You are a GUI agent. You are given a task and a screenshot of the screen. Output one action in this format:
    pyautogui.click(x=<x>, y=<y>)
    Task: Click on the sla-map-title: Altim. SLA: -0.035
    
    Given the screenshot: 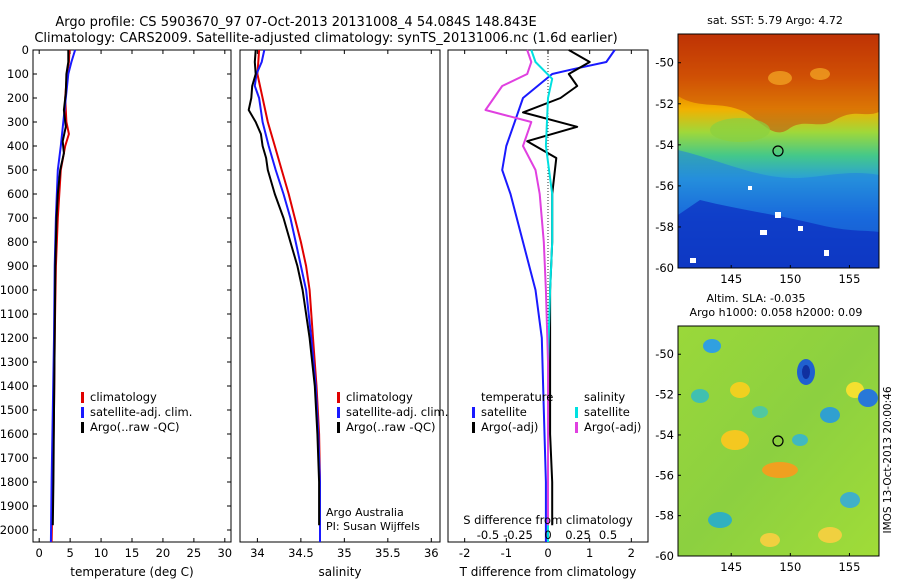 What is the action you would take?
    pyautogui.click(x=755, y=298)
    